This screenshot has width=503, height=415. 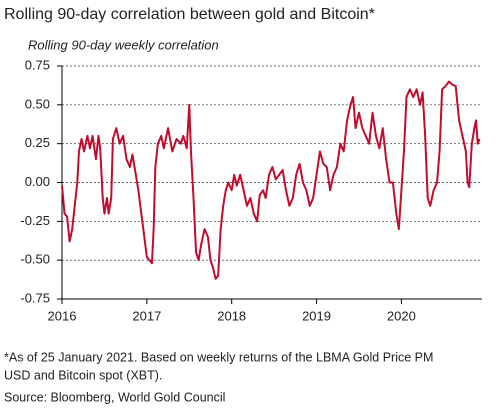 I want to click on y-tick-label: 0.00, so click(x=37, y=181).